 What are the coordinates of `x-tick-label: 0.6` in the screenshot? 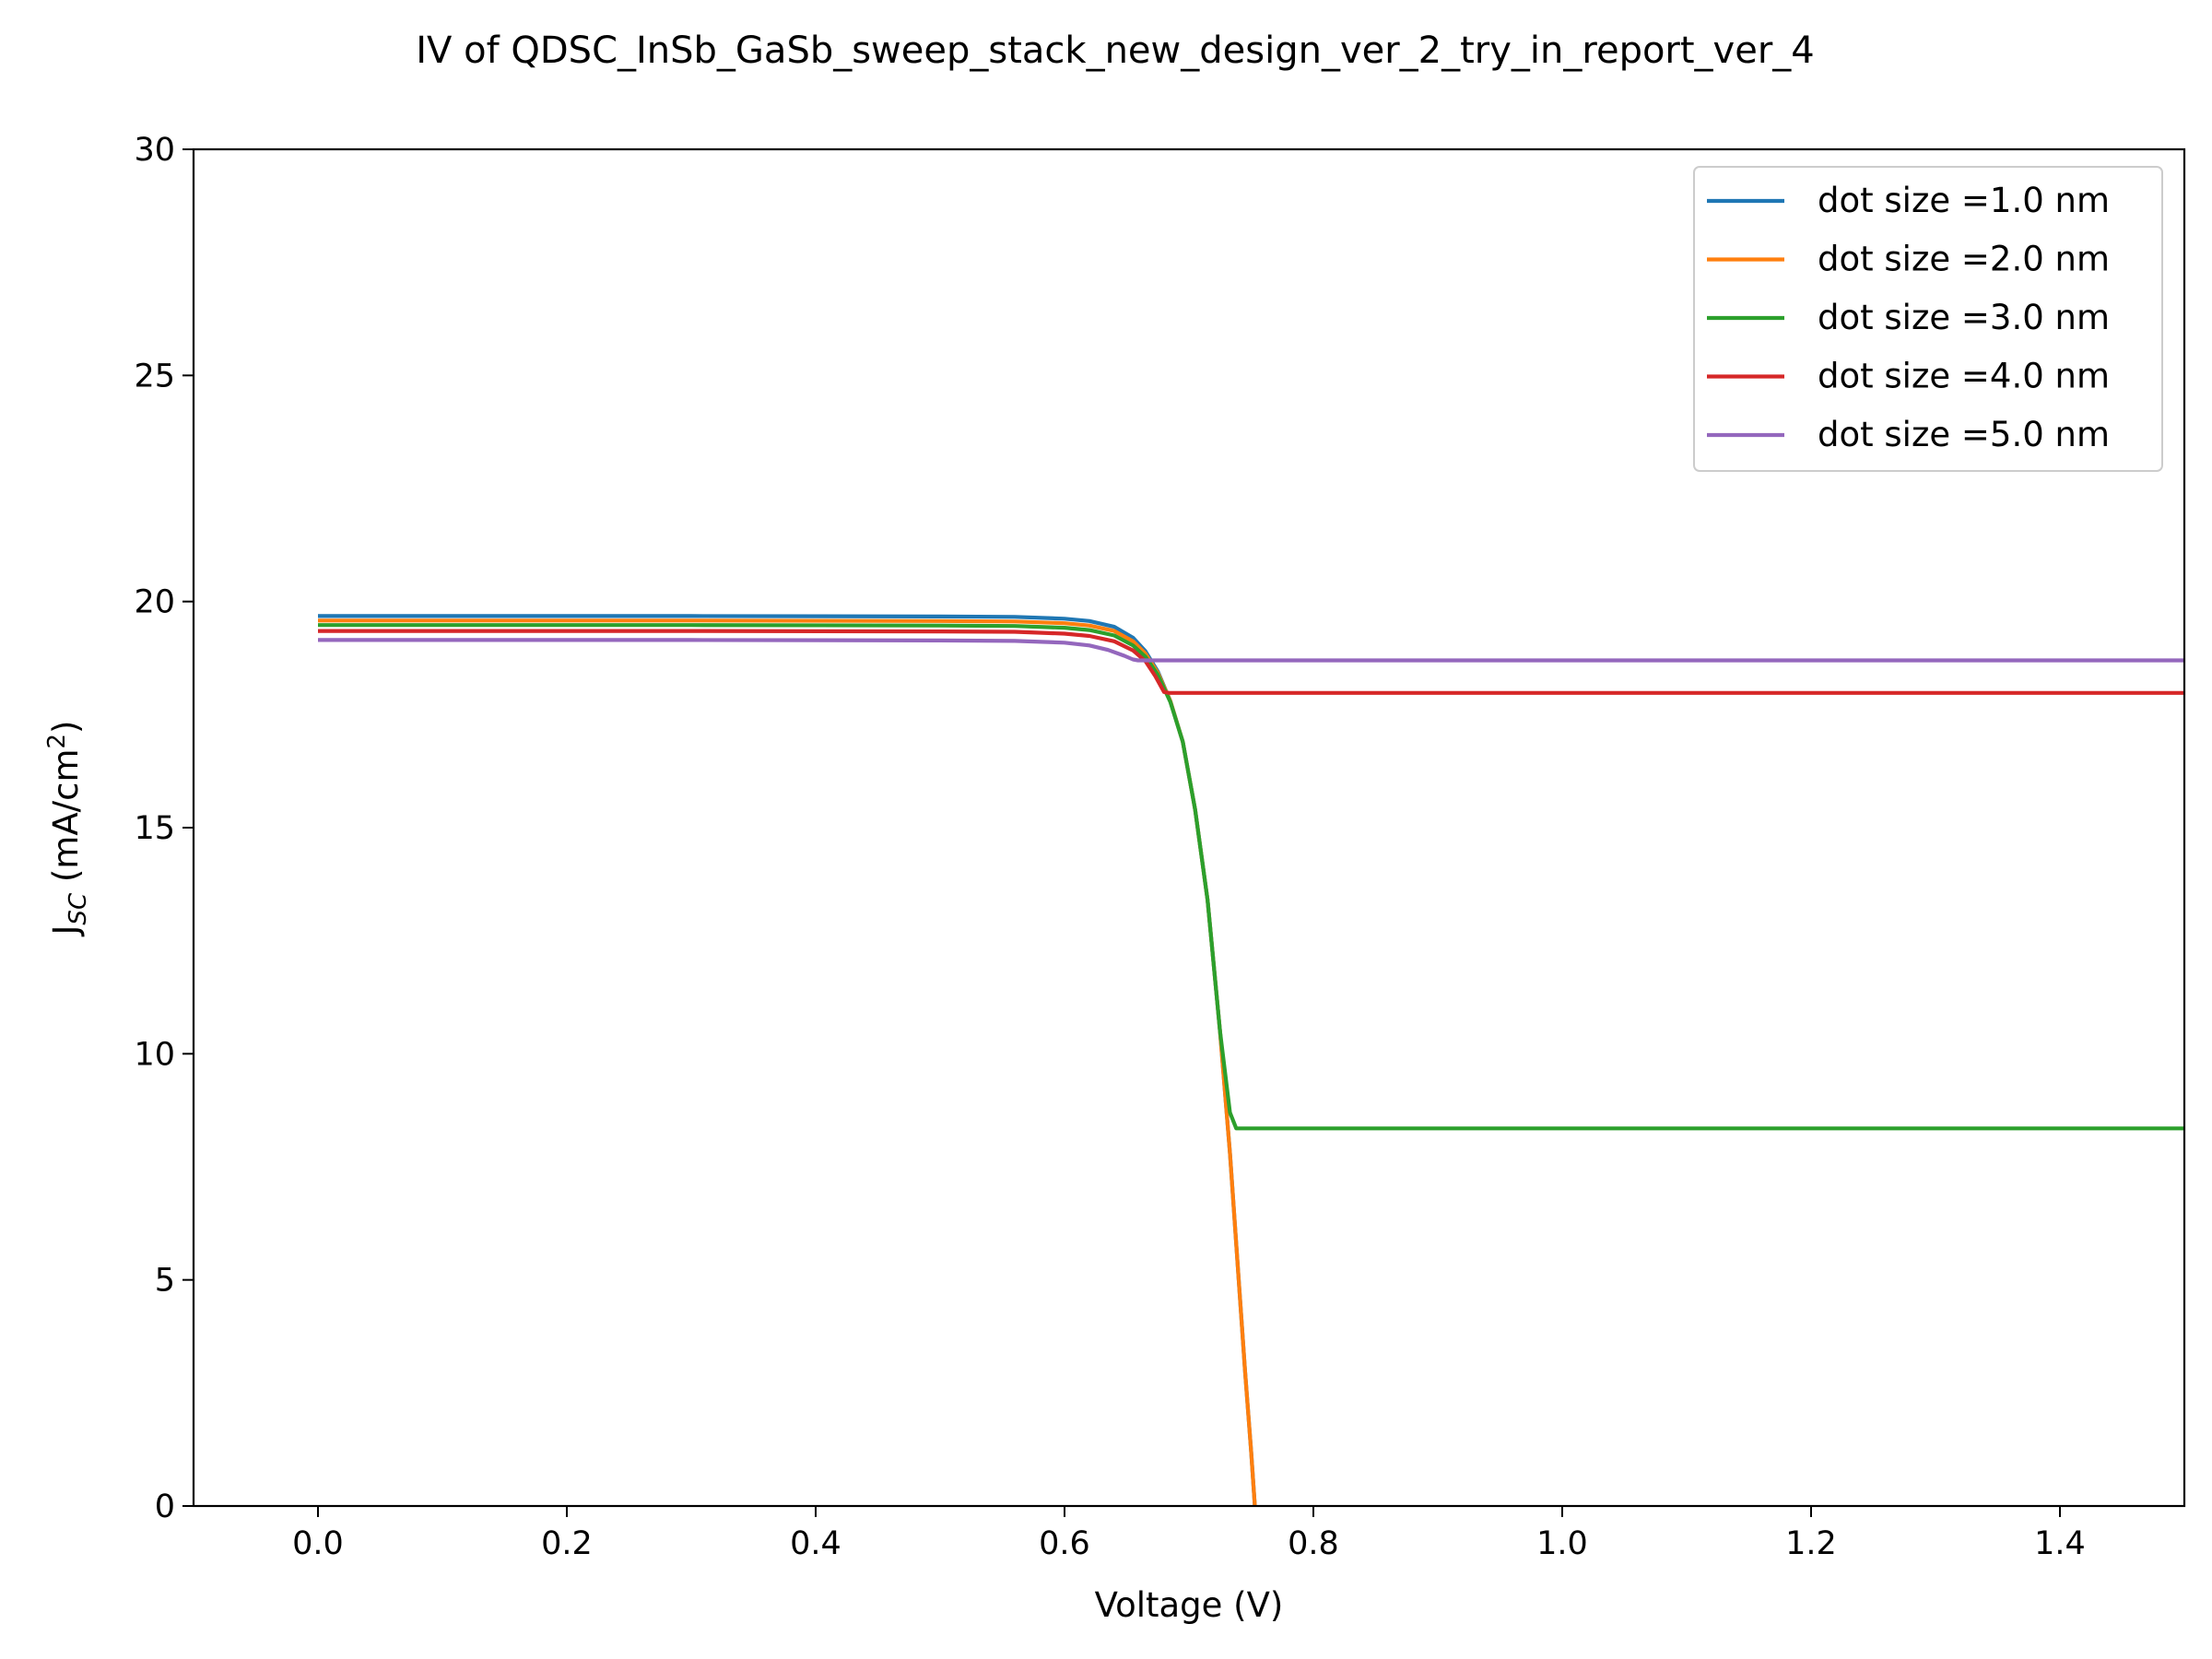 It's located at (1064, 1543).